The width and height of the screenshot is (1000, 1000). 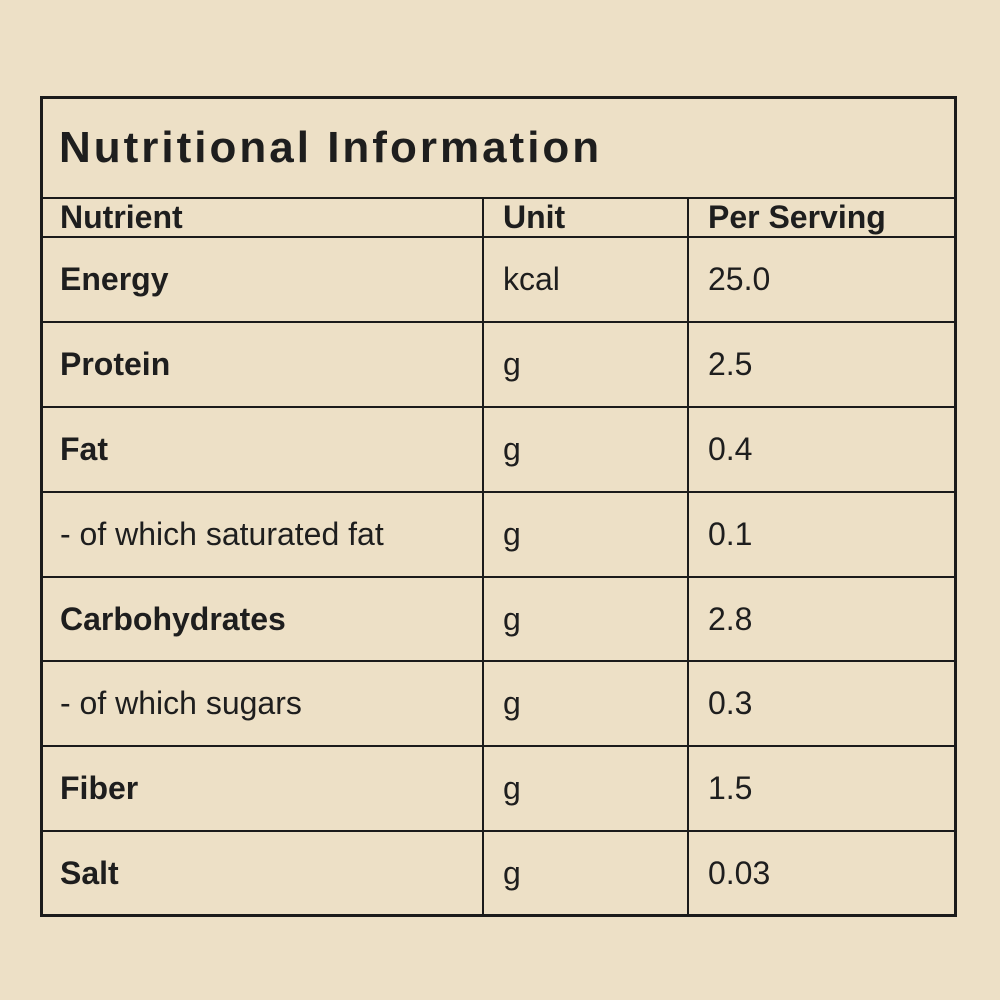 I want to click on unit-cell: kcal, so click(x=585, y=279).